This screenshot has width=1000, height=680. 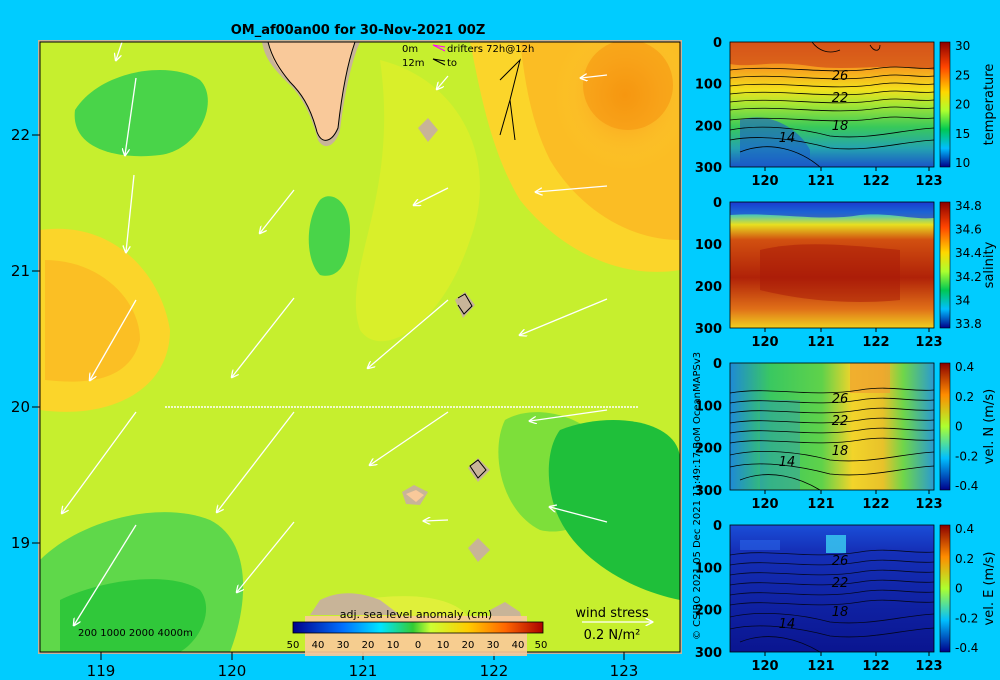 I want to click on legend-to: to, so click(x=452, y=63).